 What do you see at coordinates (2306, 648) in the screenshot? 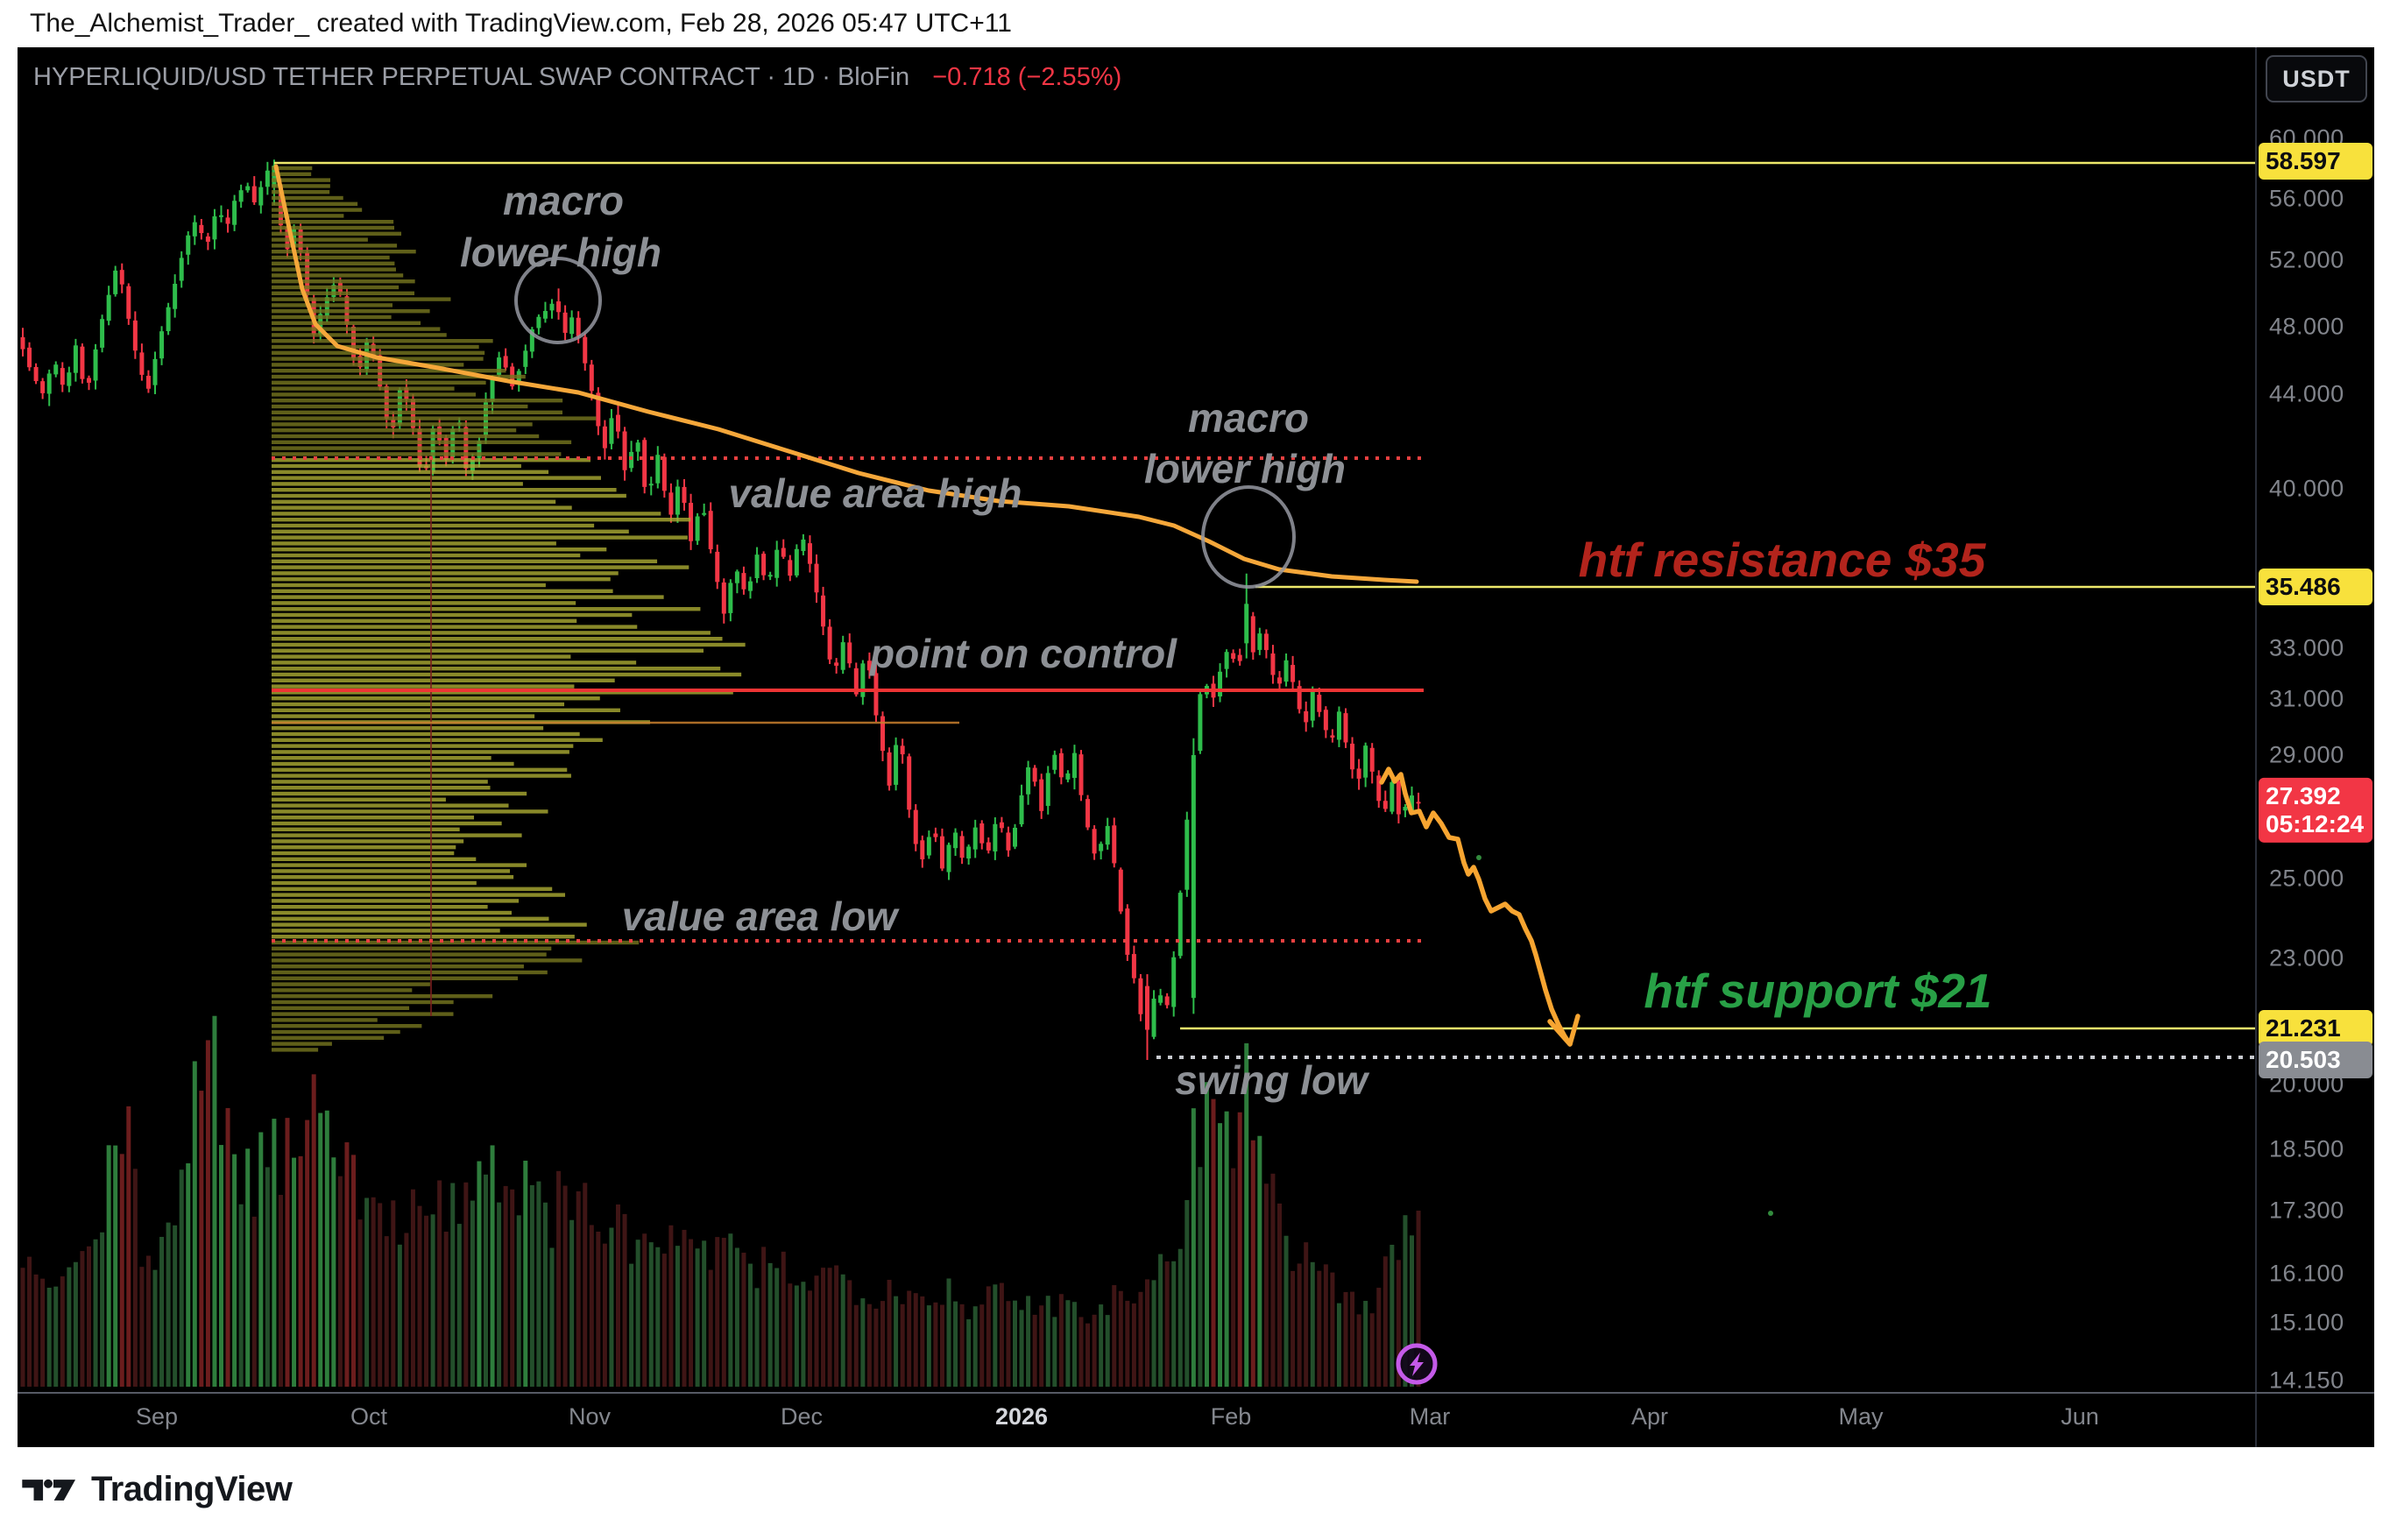
I see `price-tick-label: 33.000` at bounding box center [2306, 648].